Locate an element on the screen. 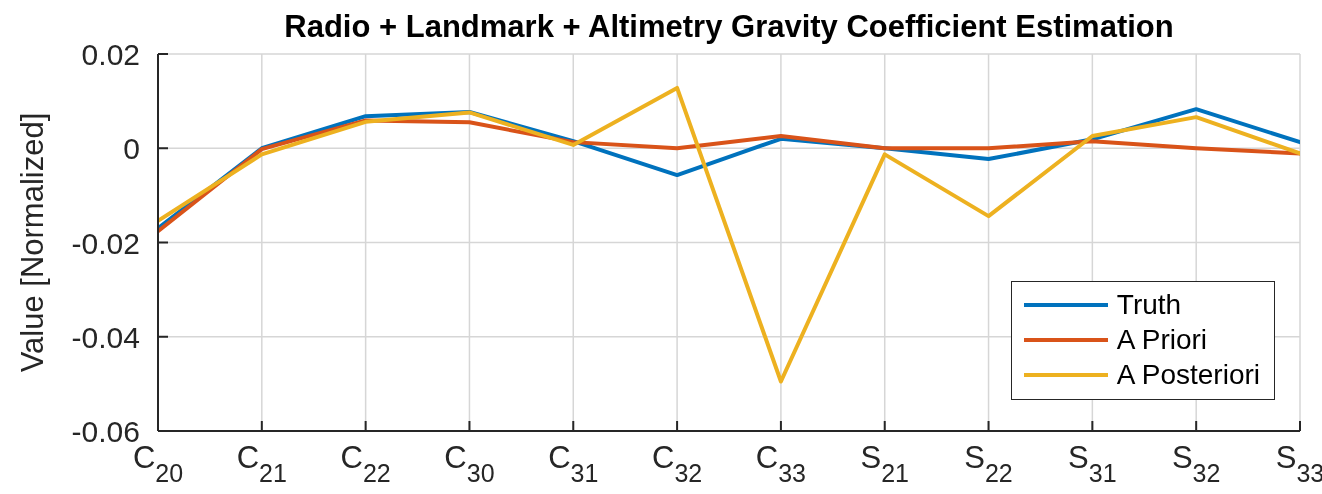  x-tick-label: S$_{22}$ is located at coordinates (988, 463).